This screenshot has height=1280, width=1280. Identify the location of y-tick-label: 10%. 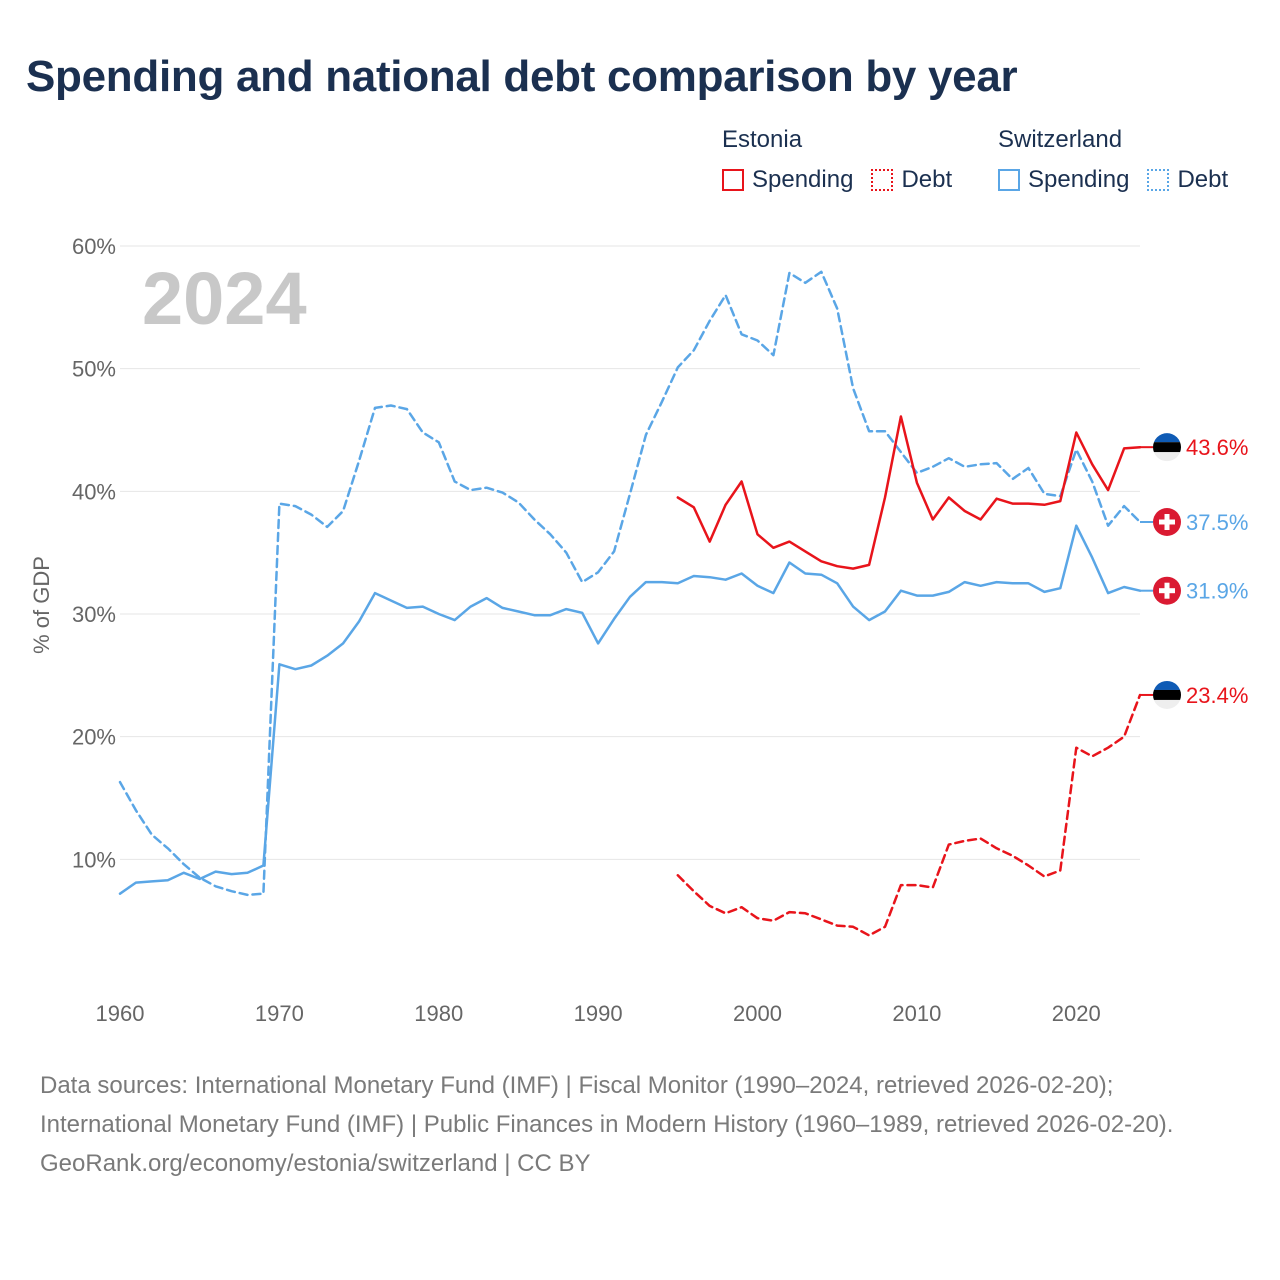
(94, 859).